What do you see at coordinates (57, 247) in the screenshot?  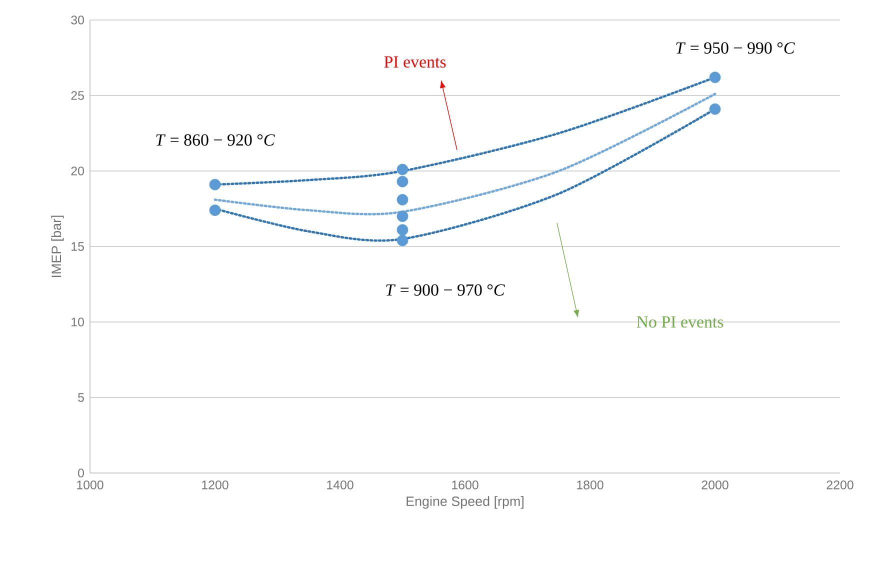 I see `y-axis-title: IMEP [bar]` at bounding box center [57, 247].